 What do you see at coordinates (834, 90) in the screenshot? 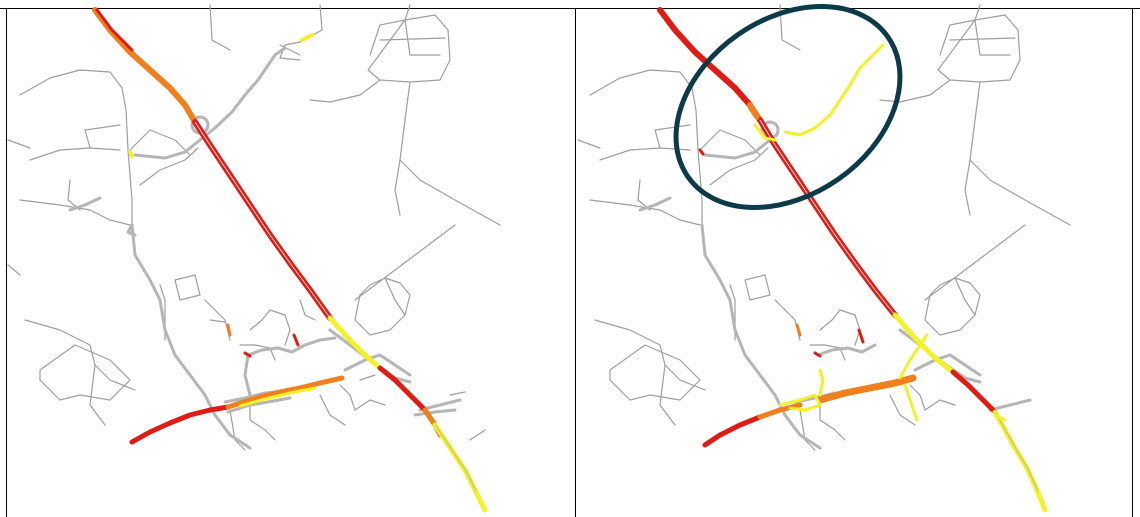
I see `side-road-north` at bounding box center [834, 90].